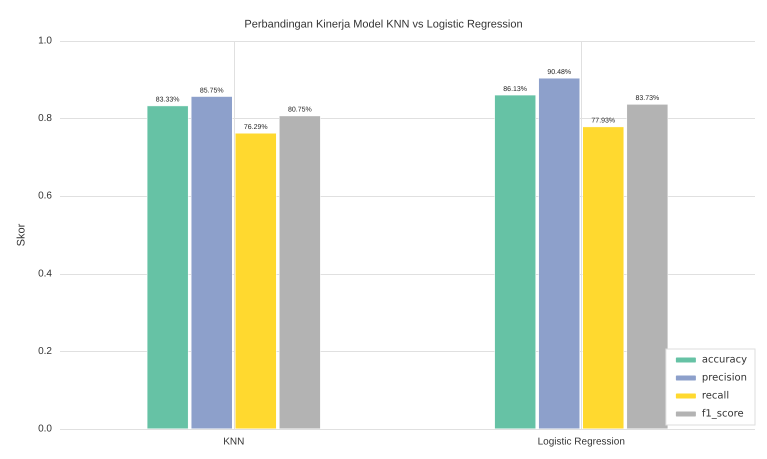 The height and width of the screenshot is (459, 767). I want to click on y-tick-label: 1.0, so click(45, 41).